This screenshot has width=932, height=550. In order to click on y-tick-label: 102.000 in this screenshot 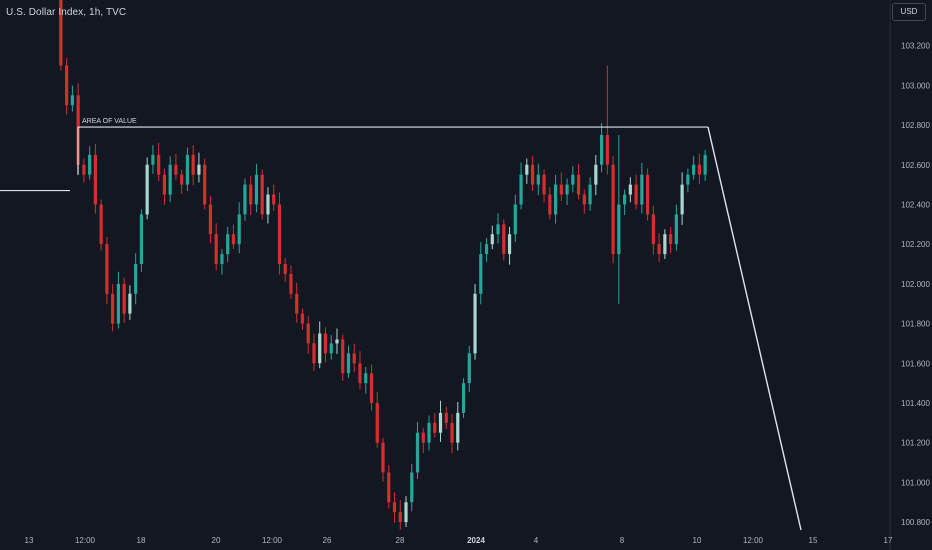, I will do `click(915, 284)`.